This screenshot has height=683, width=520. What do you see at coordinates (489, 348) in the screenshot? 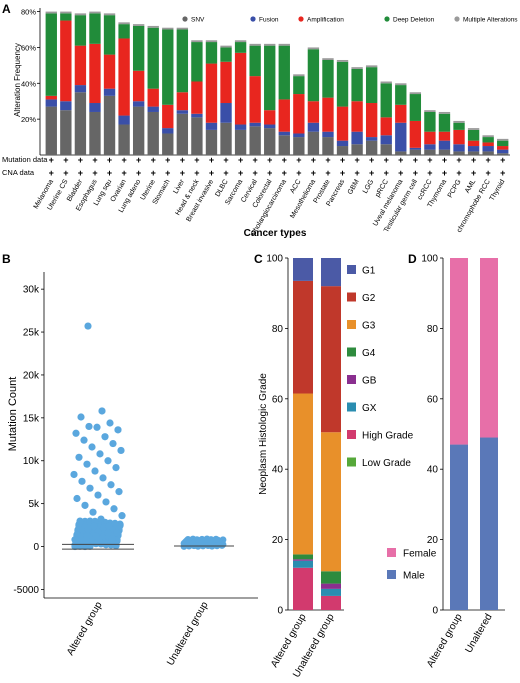
I see `panel-d-bar-female` at bounding box center [489, 348].